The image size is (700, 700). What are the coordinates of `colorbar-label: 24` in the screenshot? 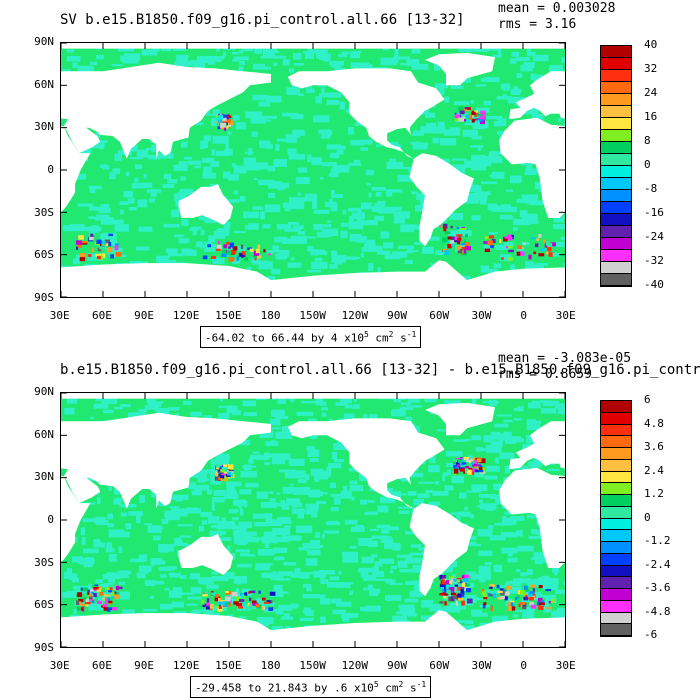 It's located at (651, 92).